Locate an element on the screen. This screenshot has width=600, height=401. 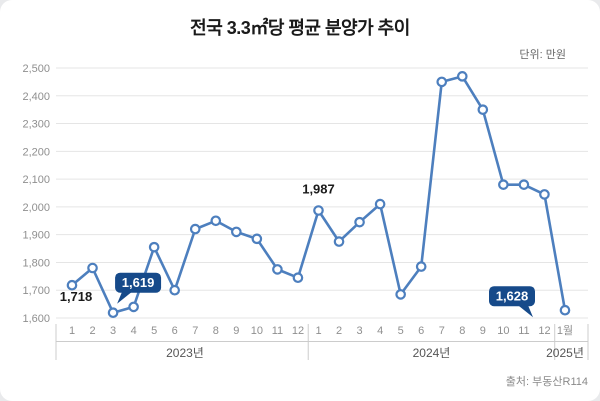
y-axis-tick-label: 2,000 is located at coordinates (36, 208).